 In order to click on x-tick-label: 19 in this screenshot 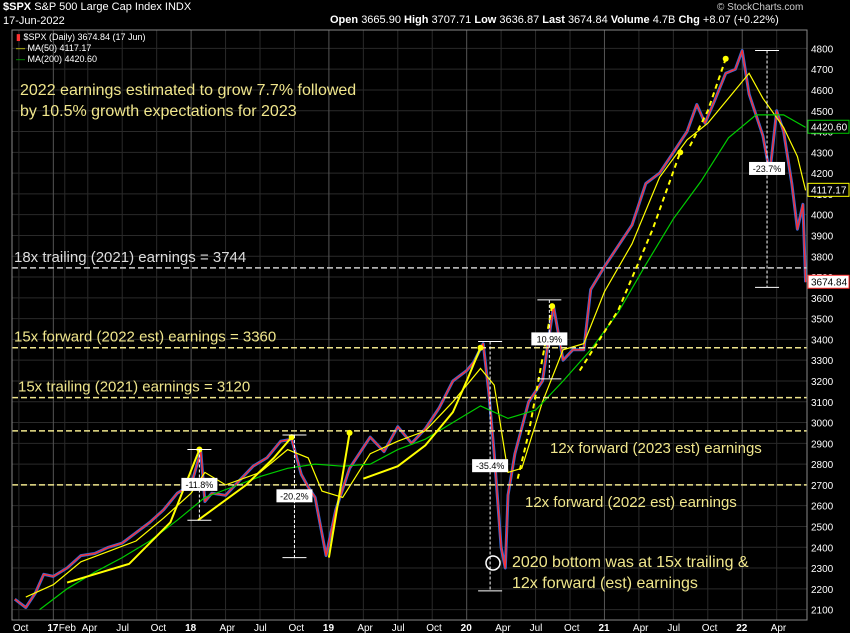, I will do `click(329, 628)`.